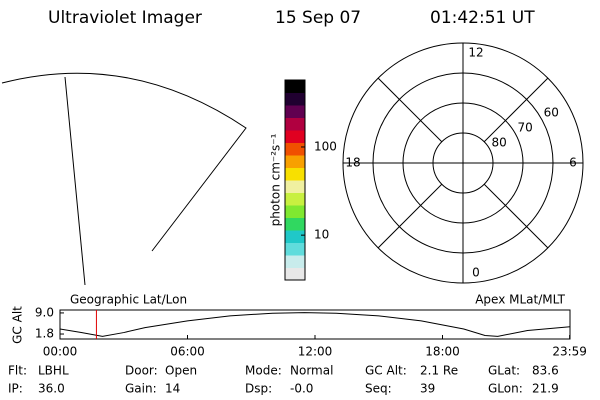 The image size is (600, 400). I want to click on hour-label: 6, so click(573, 163).